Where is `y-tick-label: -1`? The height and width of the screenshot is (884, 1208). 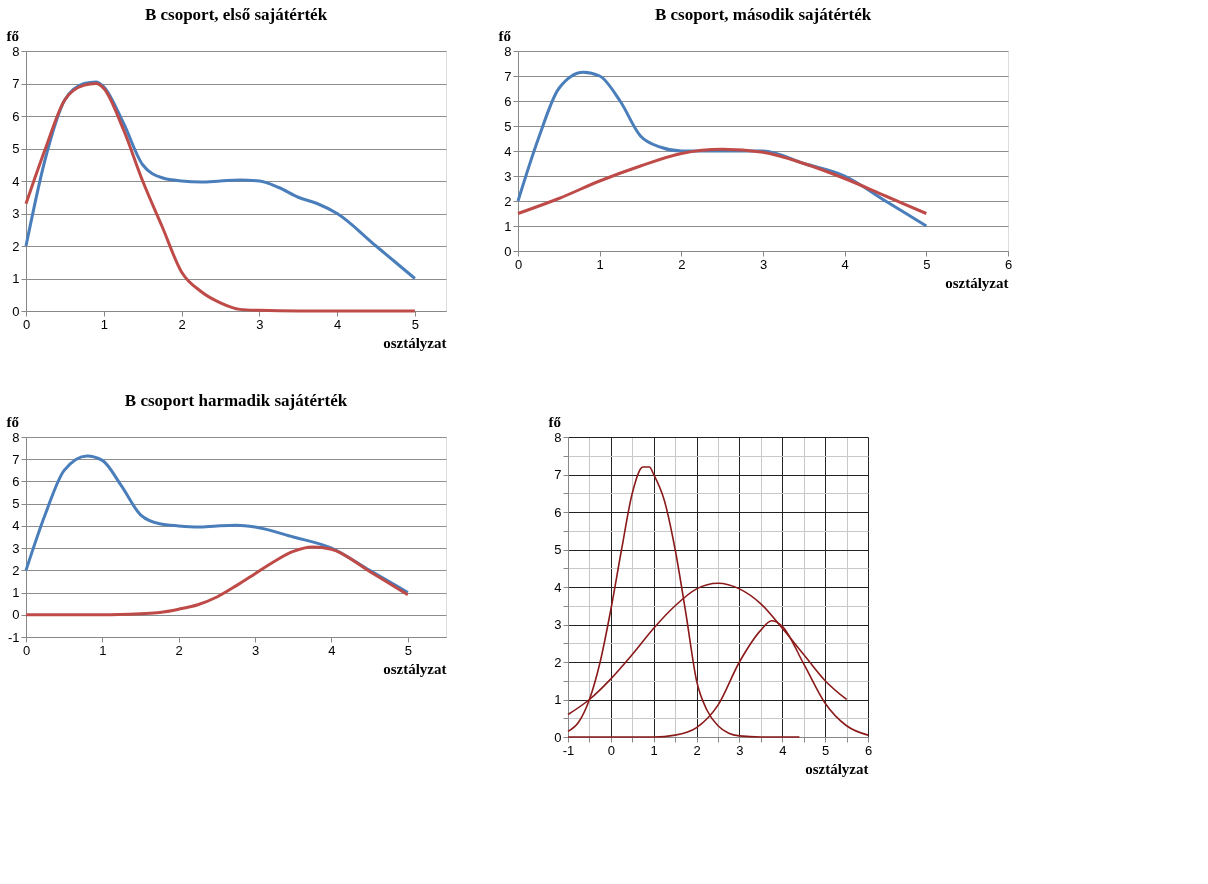
y-tick-label: -1 is located at coordinates (13, 637).